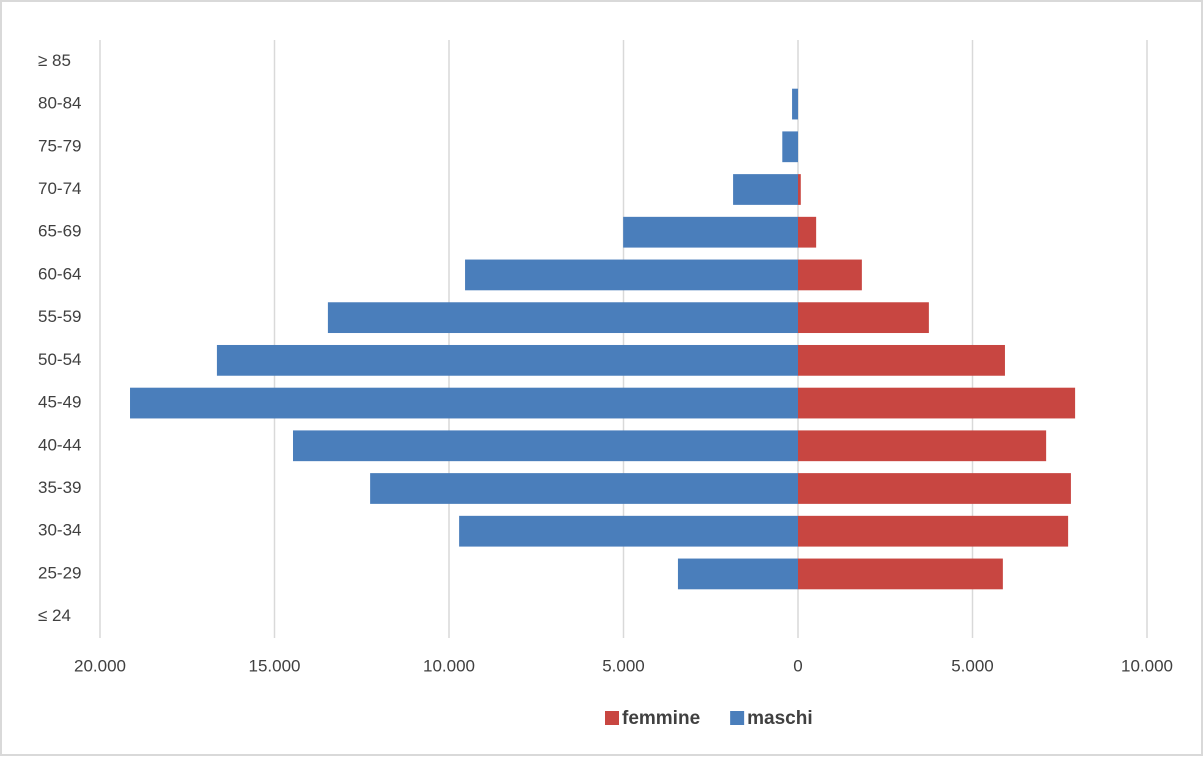 This screenshot has height=761, width=1203. Describe the element at coordinates (59, 359) in the screenshot. I see `y-tick-label: 50-54` at that location.